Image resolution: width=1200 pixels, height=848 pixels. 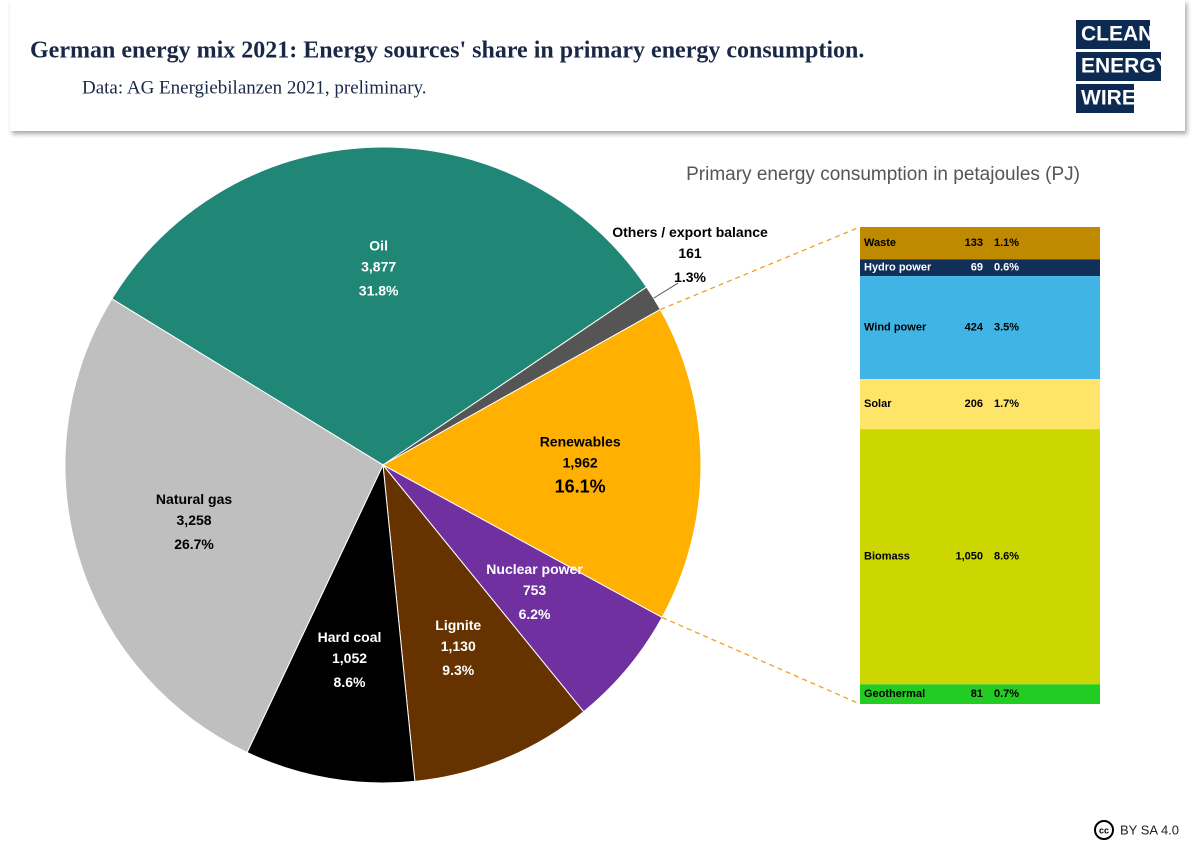 What do you see at coordinates (1006, 268) in the screenshot?
I see `segment-percent: 0.6%` at bounding box center [1006, 268].